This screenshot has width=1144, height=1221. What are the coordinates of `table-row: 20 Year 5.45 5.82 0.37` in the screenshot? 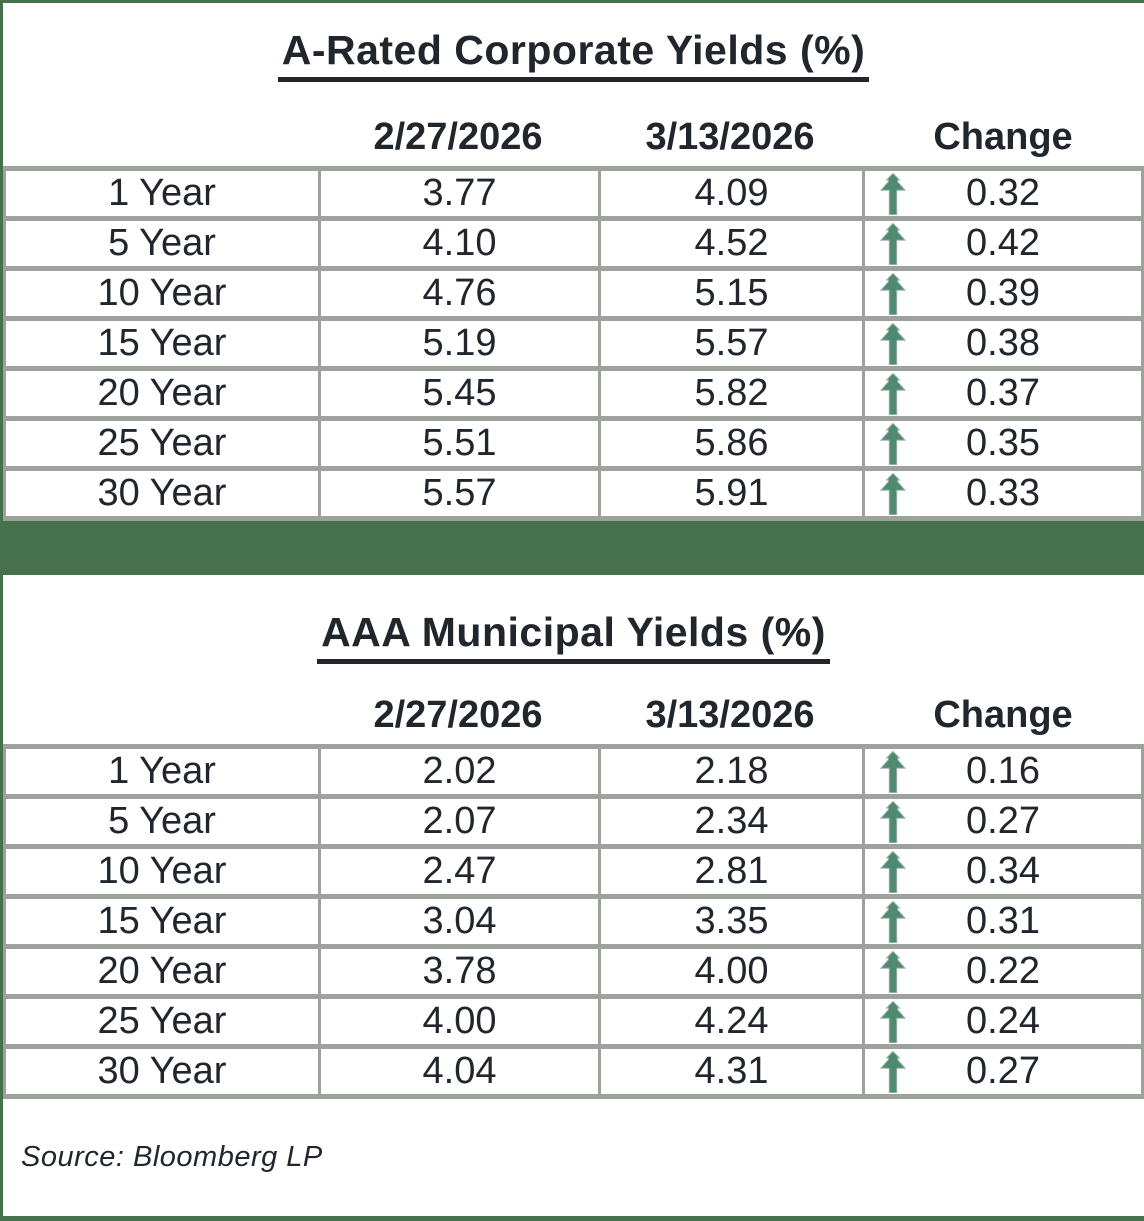 It's located at (573, 393).